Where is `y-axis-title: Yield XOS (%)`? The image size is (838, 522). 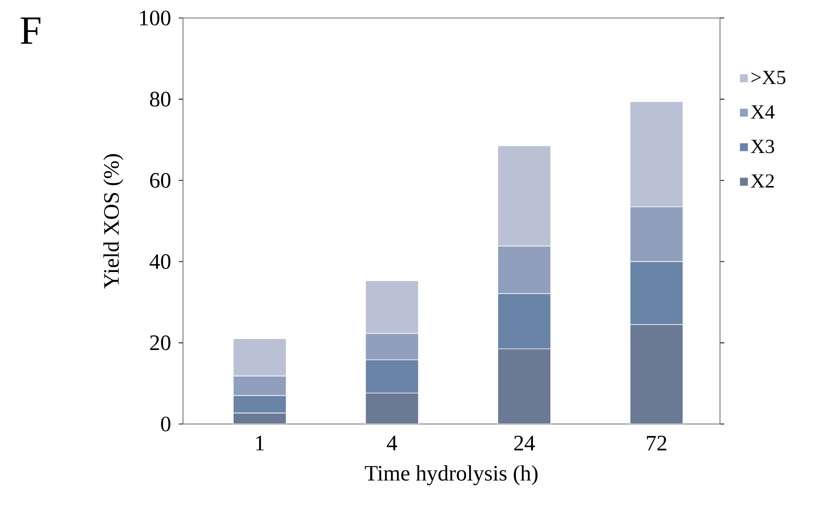 y-axis-title: Yield XOS (%) is located at coordinates (113, 221).